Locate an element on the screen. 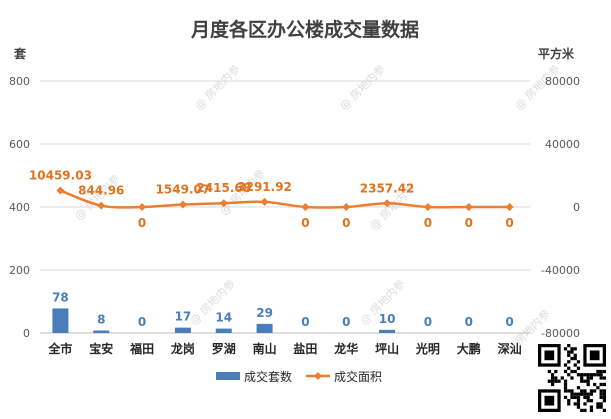 The width and height of the screenshot is (611, 419). left-tick-label: 600 is located at coordinates (19, 144).